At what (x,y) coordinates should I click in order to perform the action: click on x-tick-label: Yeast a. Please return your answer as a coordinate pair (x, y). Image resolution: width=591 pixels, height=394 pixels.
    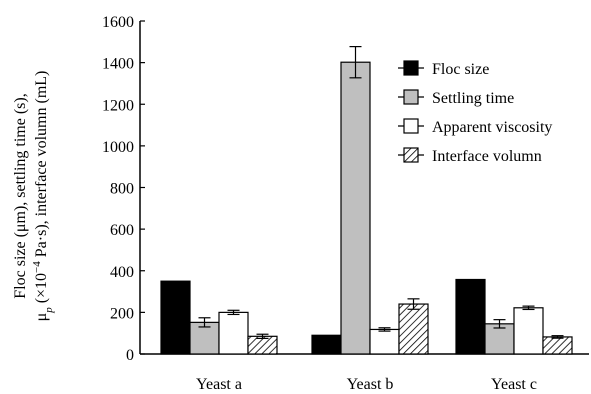
    Looking at the image, I should click on (219, 384).